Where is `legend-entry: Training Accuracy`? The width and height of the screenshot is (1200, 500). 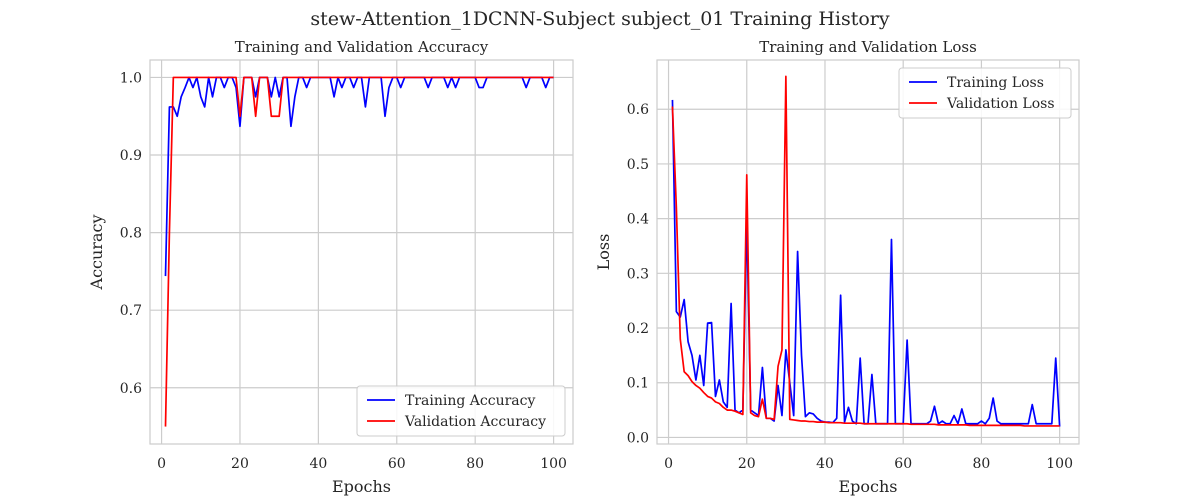
legend-entry: Training Accuracy is located at coordinates (470, 401).